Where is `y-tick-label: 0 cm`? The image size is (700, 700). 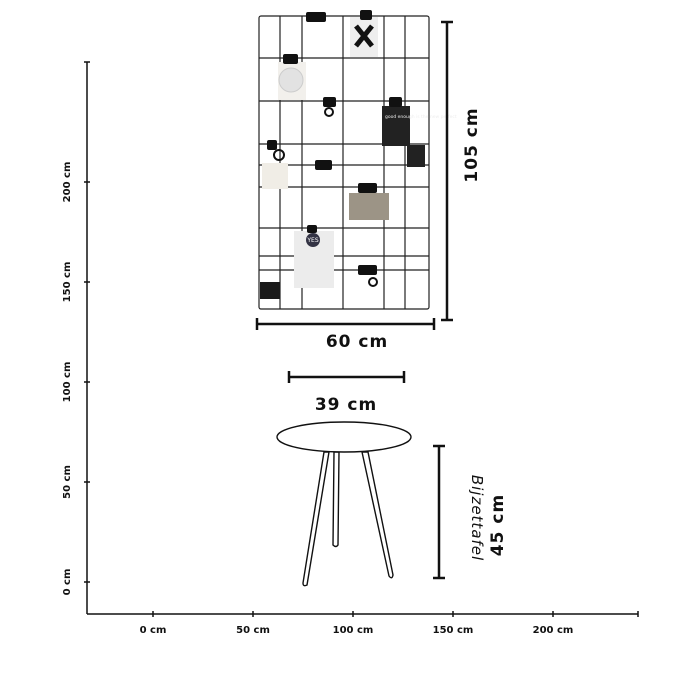 y-tick-label: 0 cm is located at coordinates (67, 582).